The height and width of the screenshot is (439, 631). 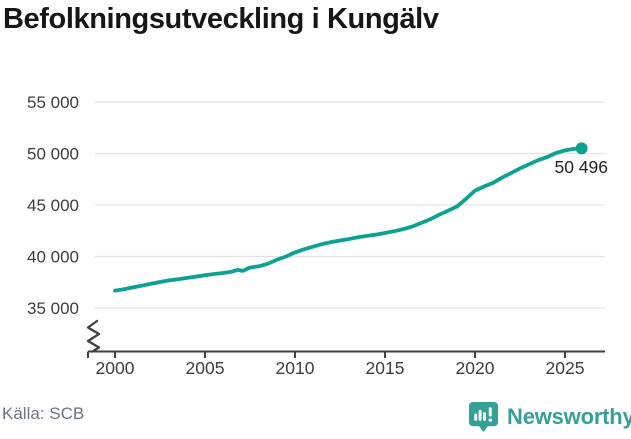 What do you see at coordinates (115, 368) in the screenshot?
I see `x-axis-tick-label: 2000` at bounding box center [115, 368].